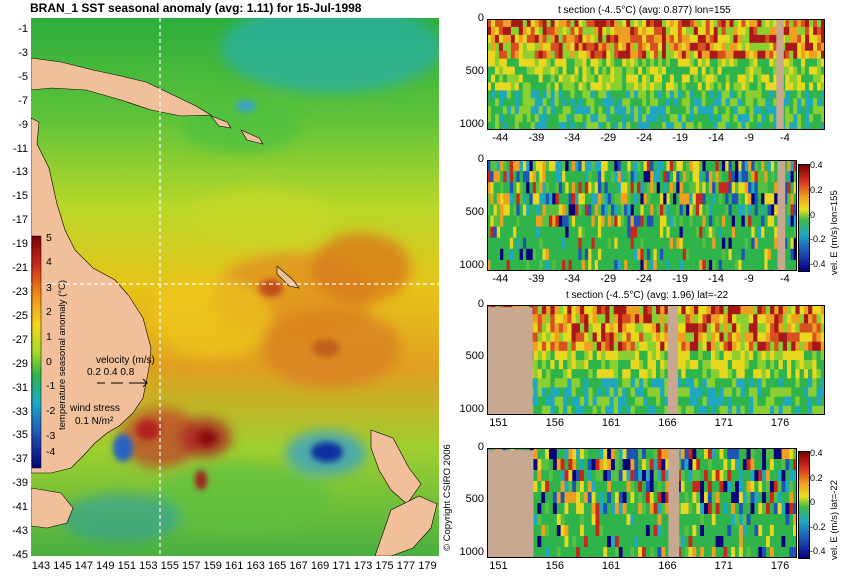 The height and width of the screenshot is (580, 850). What do you see at coordinates (51, 411) in the screenshot?
I see `map-colorbar-tick: -2` at bounding box center [51, 411].